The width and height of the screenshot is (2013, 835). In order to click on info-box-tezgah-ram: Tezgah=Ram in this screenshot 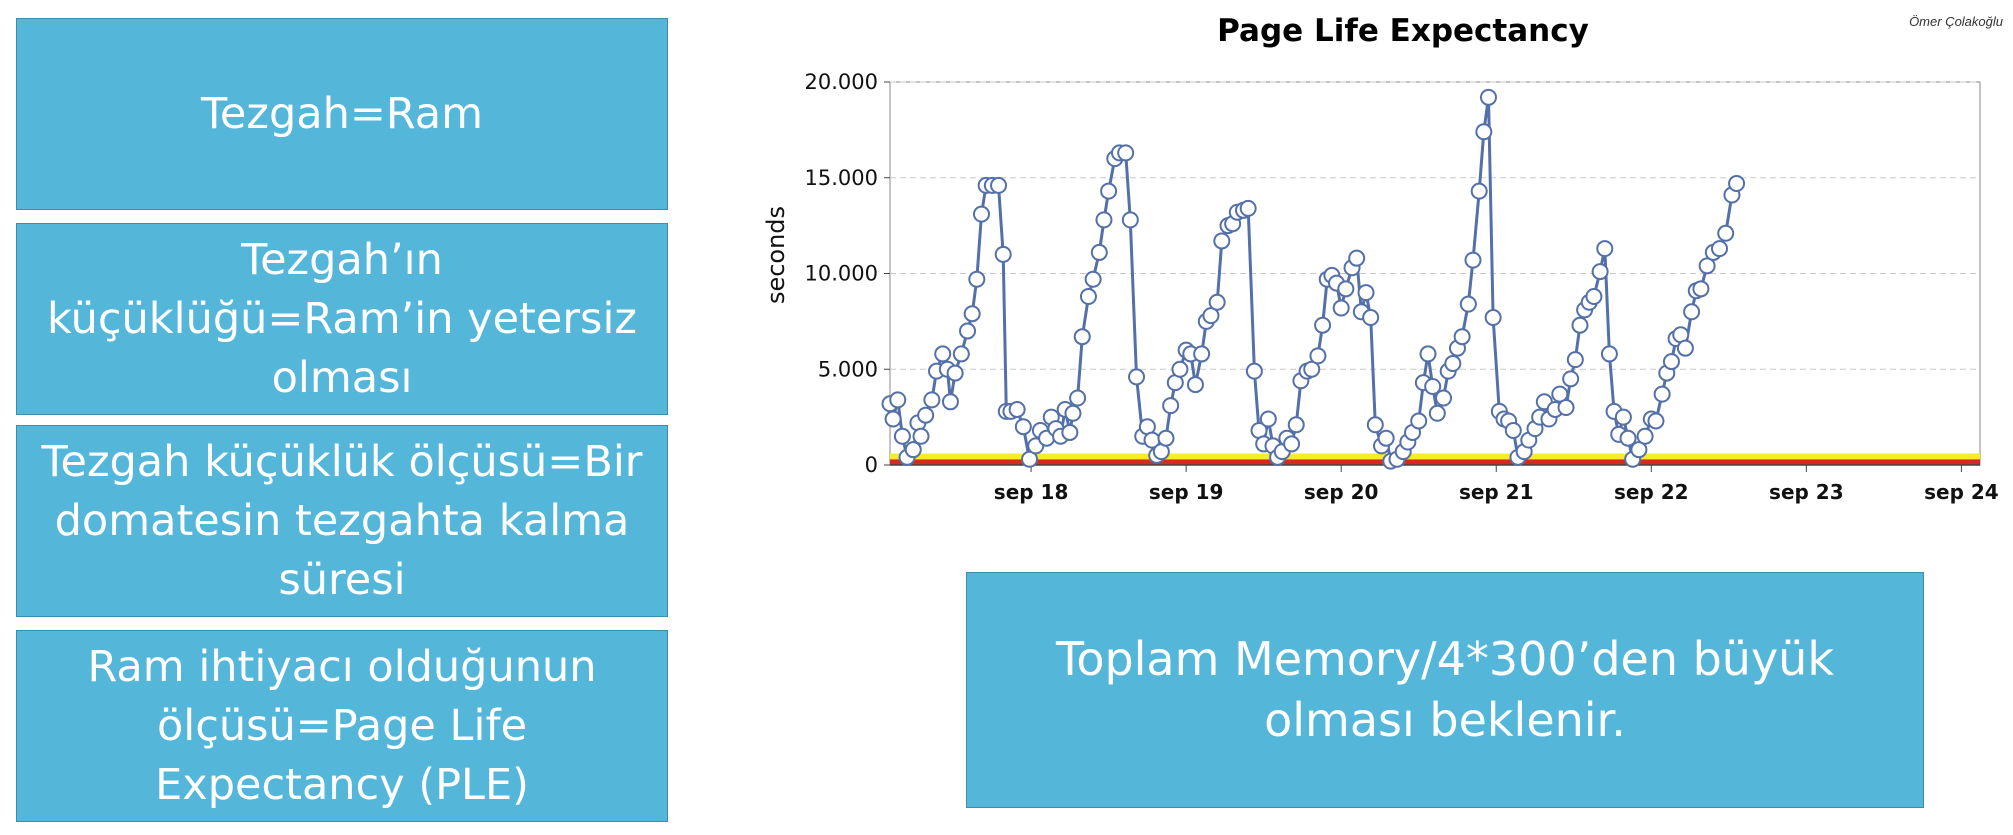, I will do `click(342, 114)`.